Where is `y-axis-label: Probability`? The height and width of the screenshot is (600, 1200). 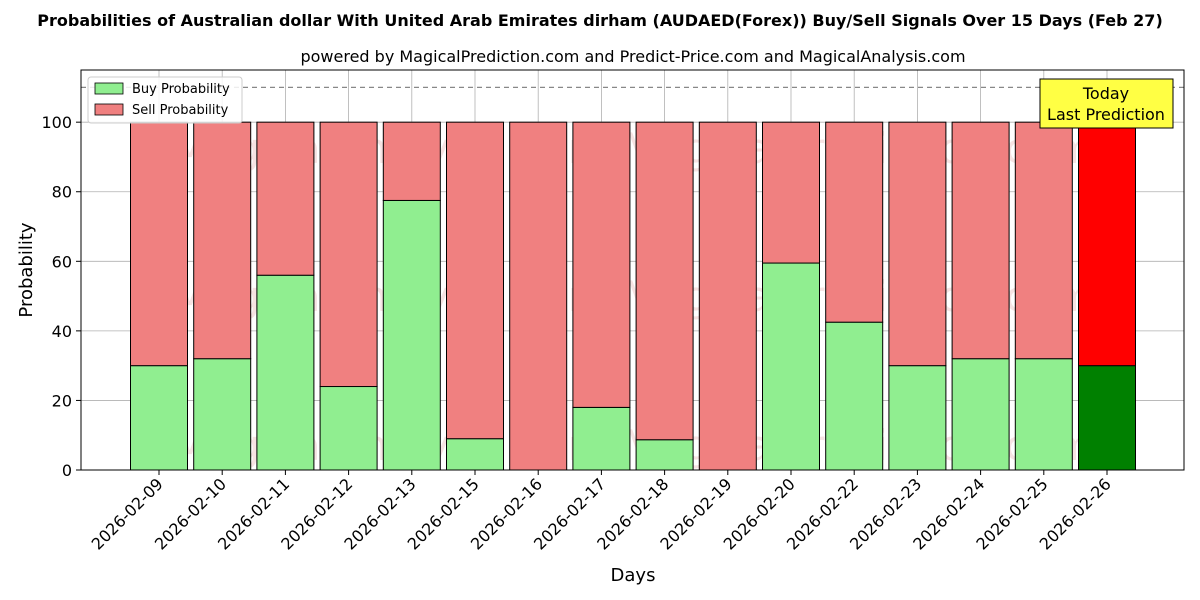
y-axis-label: Probability is located at coordinates (26, 269).